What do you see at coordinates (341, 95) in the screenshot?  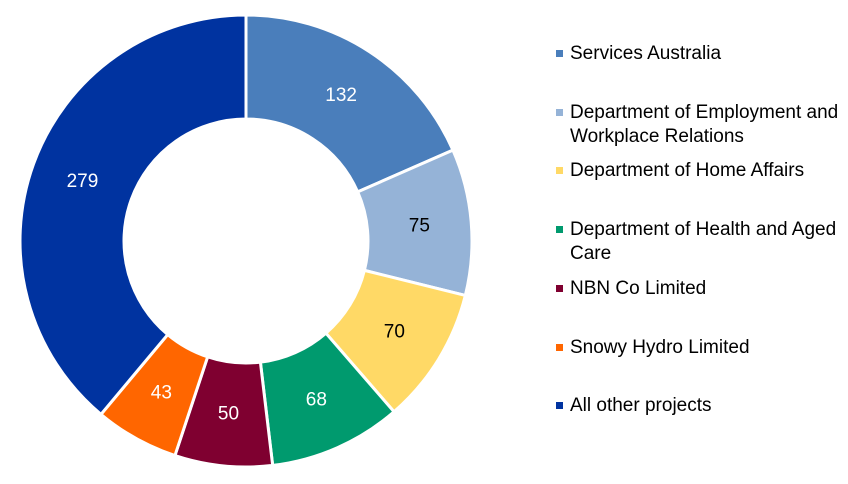 I see `slice-value-label: 132` at bounding box center [341, 95].